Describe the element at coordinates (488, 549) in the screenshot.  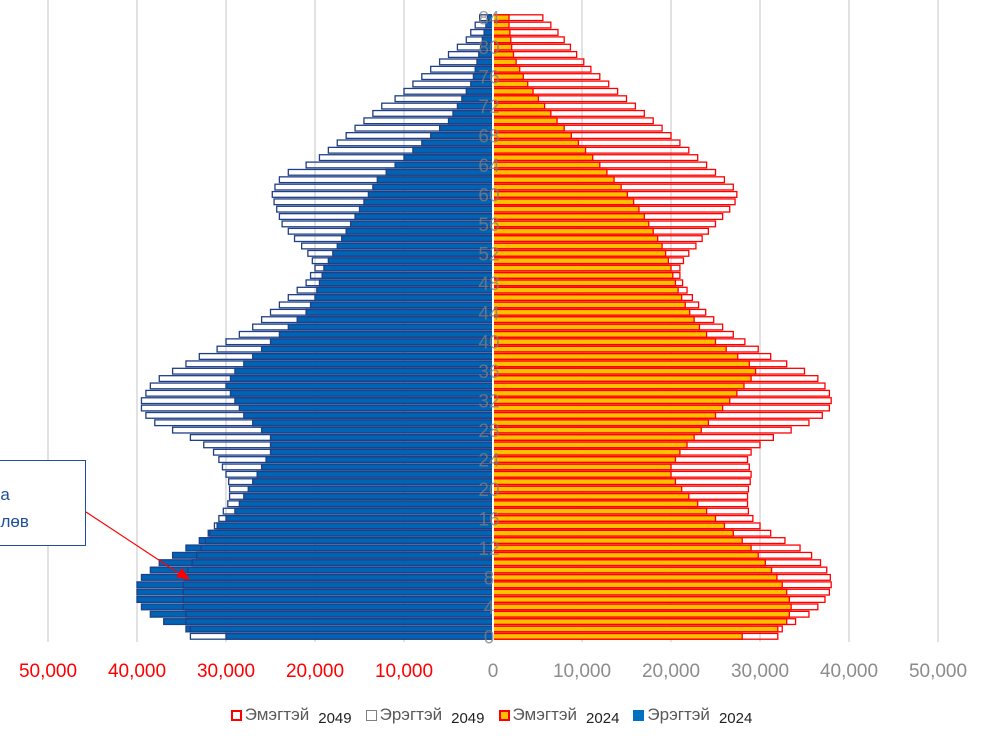
I see `age-label: 12` at that location.